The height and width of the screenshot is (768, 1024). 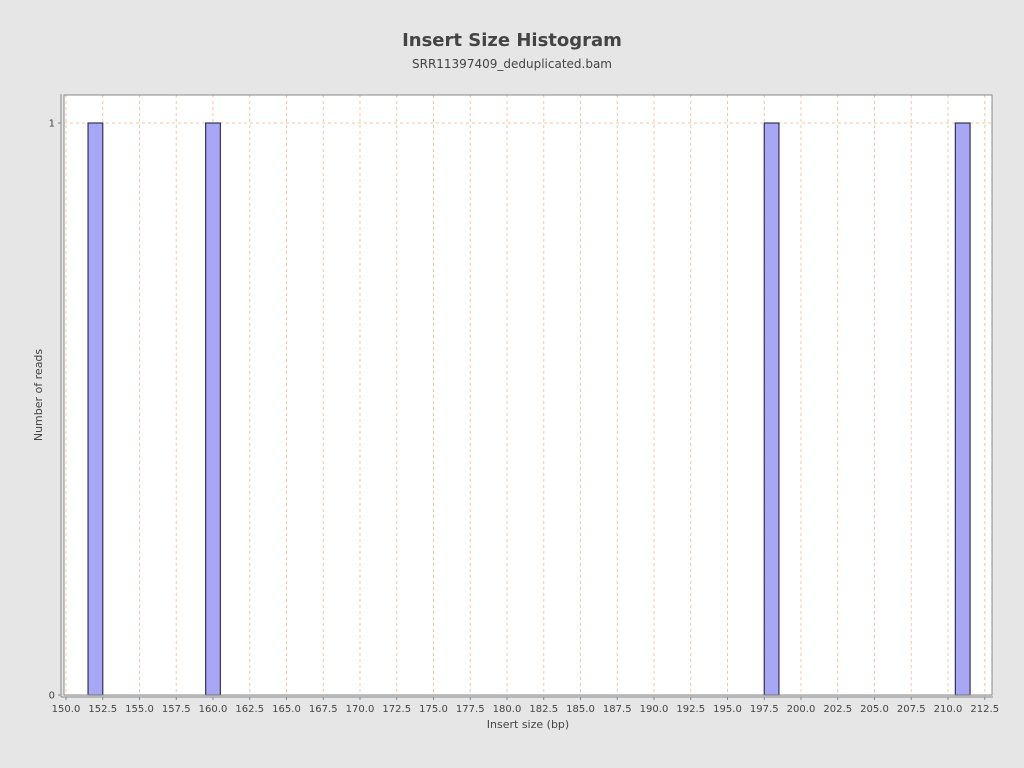 What do you see at coordinates (470, 709) in the screenshot?
I see `x-tick-label: 177.5` at bounding box center [470, 709].